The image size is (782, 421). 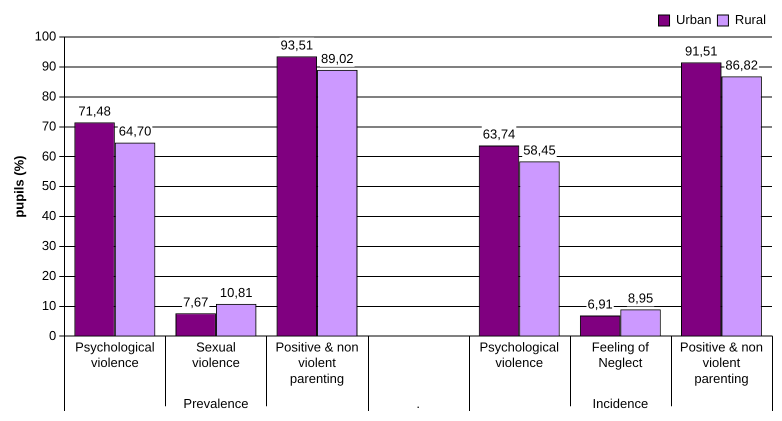 What do you see at coordinates (216, 355) in the screenshot?
I see `x-tick-label: Sexual violence` at bounding box center [216, 355].